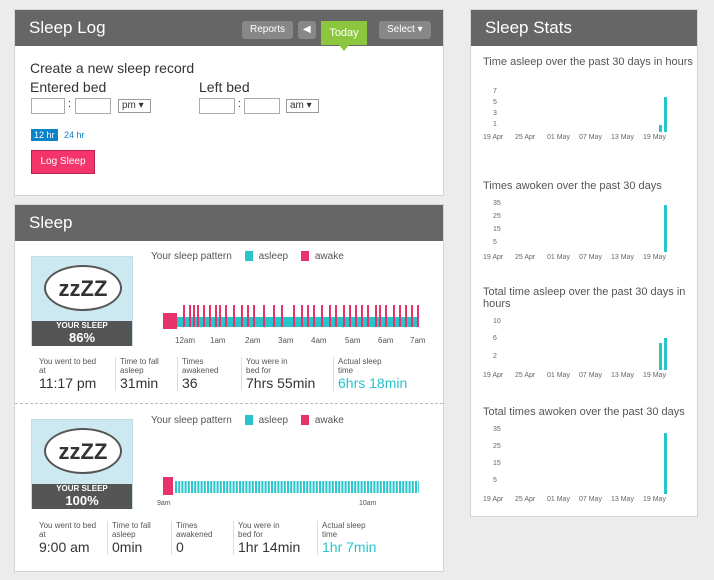 Image resolution: width=714 pixels, height=580 pixels. I want to click on chart-title: Times awoken over the past 30 days, so click(572, 186).